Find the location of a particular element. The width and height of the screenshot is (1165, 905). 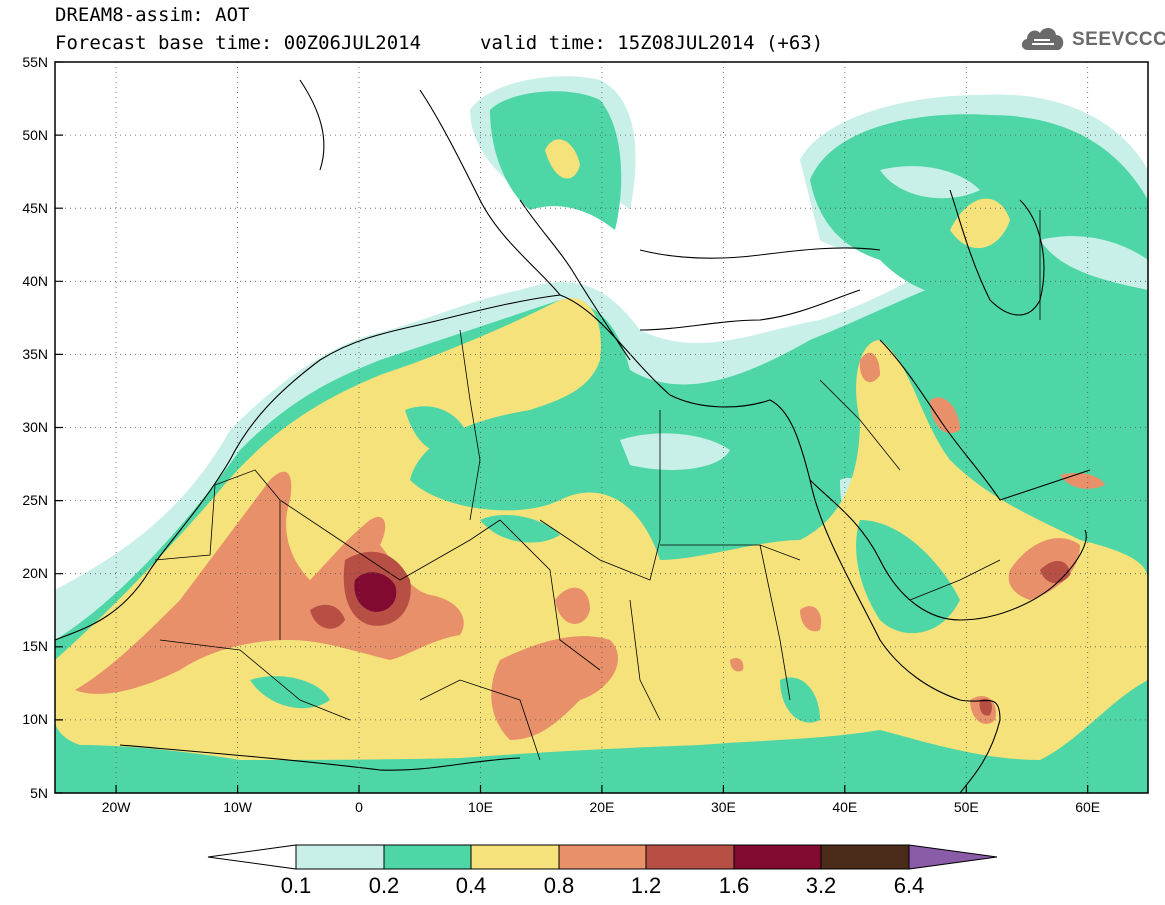

lon-label: 0 is located at coordinates (359, 807).